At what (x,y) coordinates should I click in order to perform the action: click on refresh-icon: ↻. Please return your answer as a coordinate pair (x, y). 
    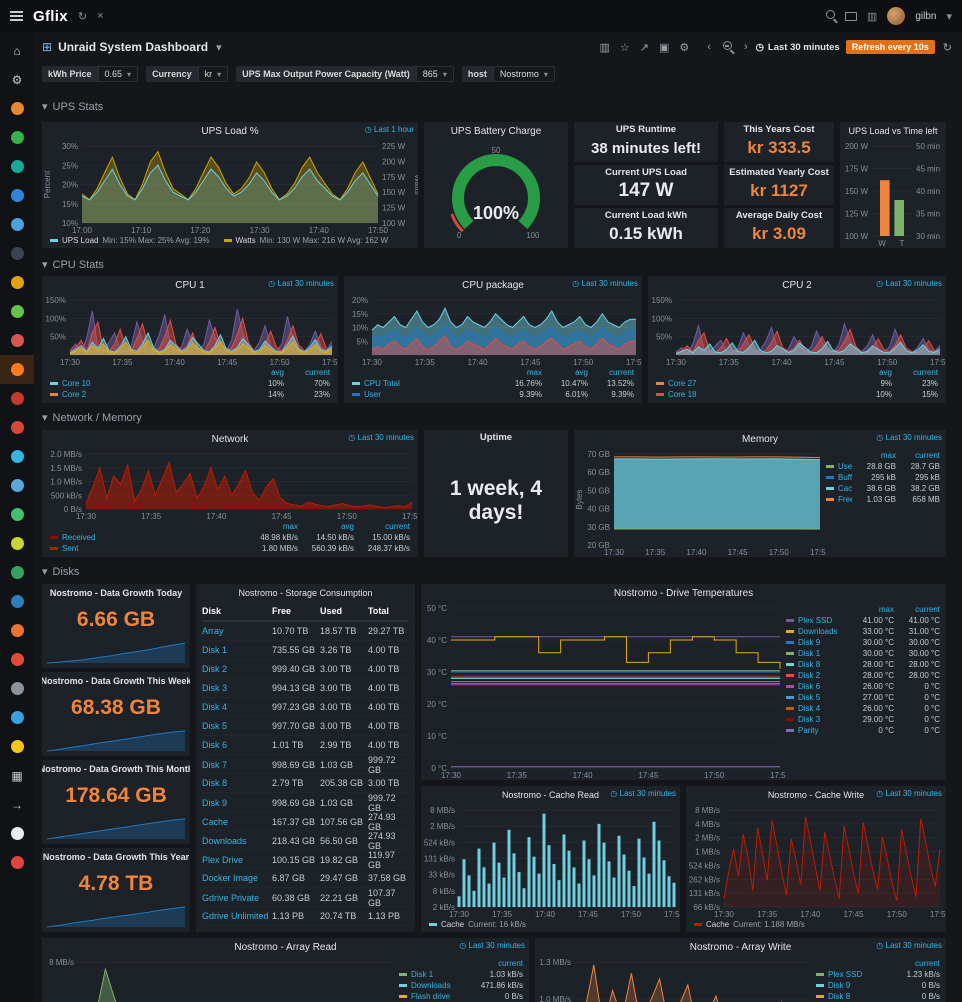
    Looking at the image, I should click on (947, 47).